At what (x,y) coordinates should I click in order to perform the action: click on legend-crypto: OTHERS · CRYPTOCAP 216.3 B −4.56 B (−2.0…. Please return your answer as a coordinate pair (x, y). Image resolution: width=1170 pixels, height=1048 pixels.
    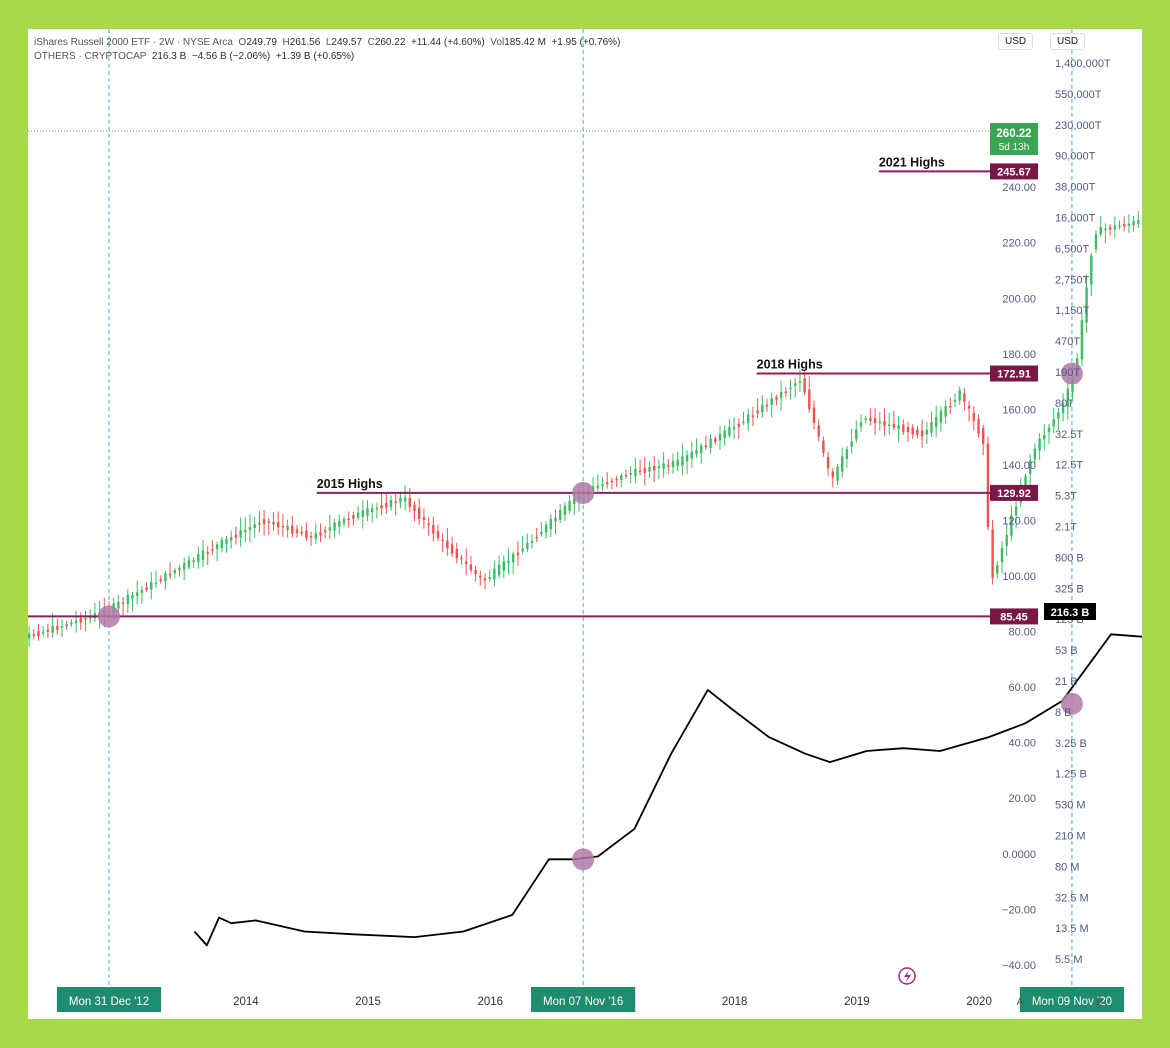
    Looking at the image, I should click on (194, 56).